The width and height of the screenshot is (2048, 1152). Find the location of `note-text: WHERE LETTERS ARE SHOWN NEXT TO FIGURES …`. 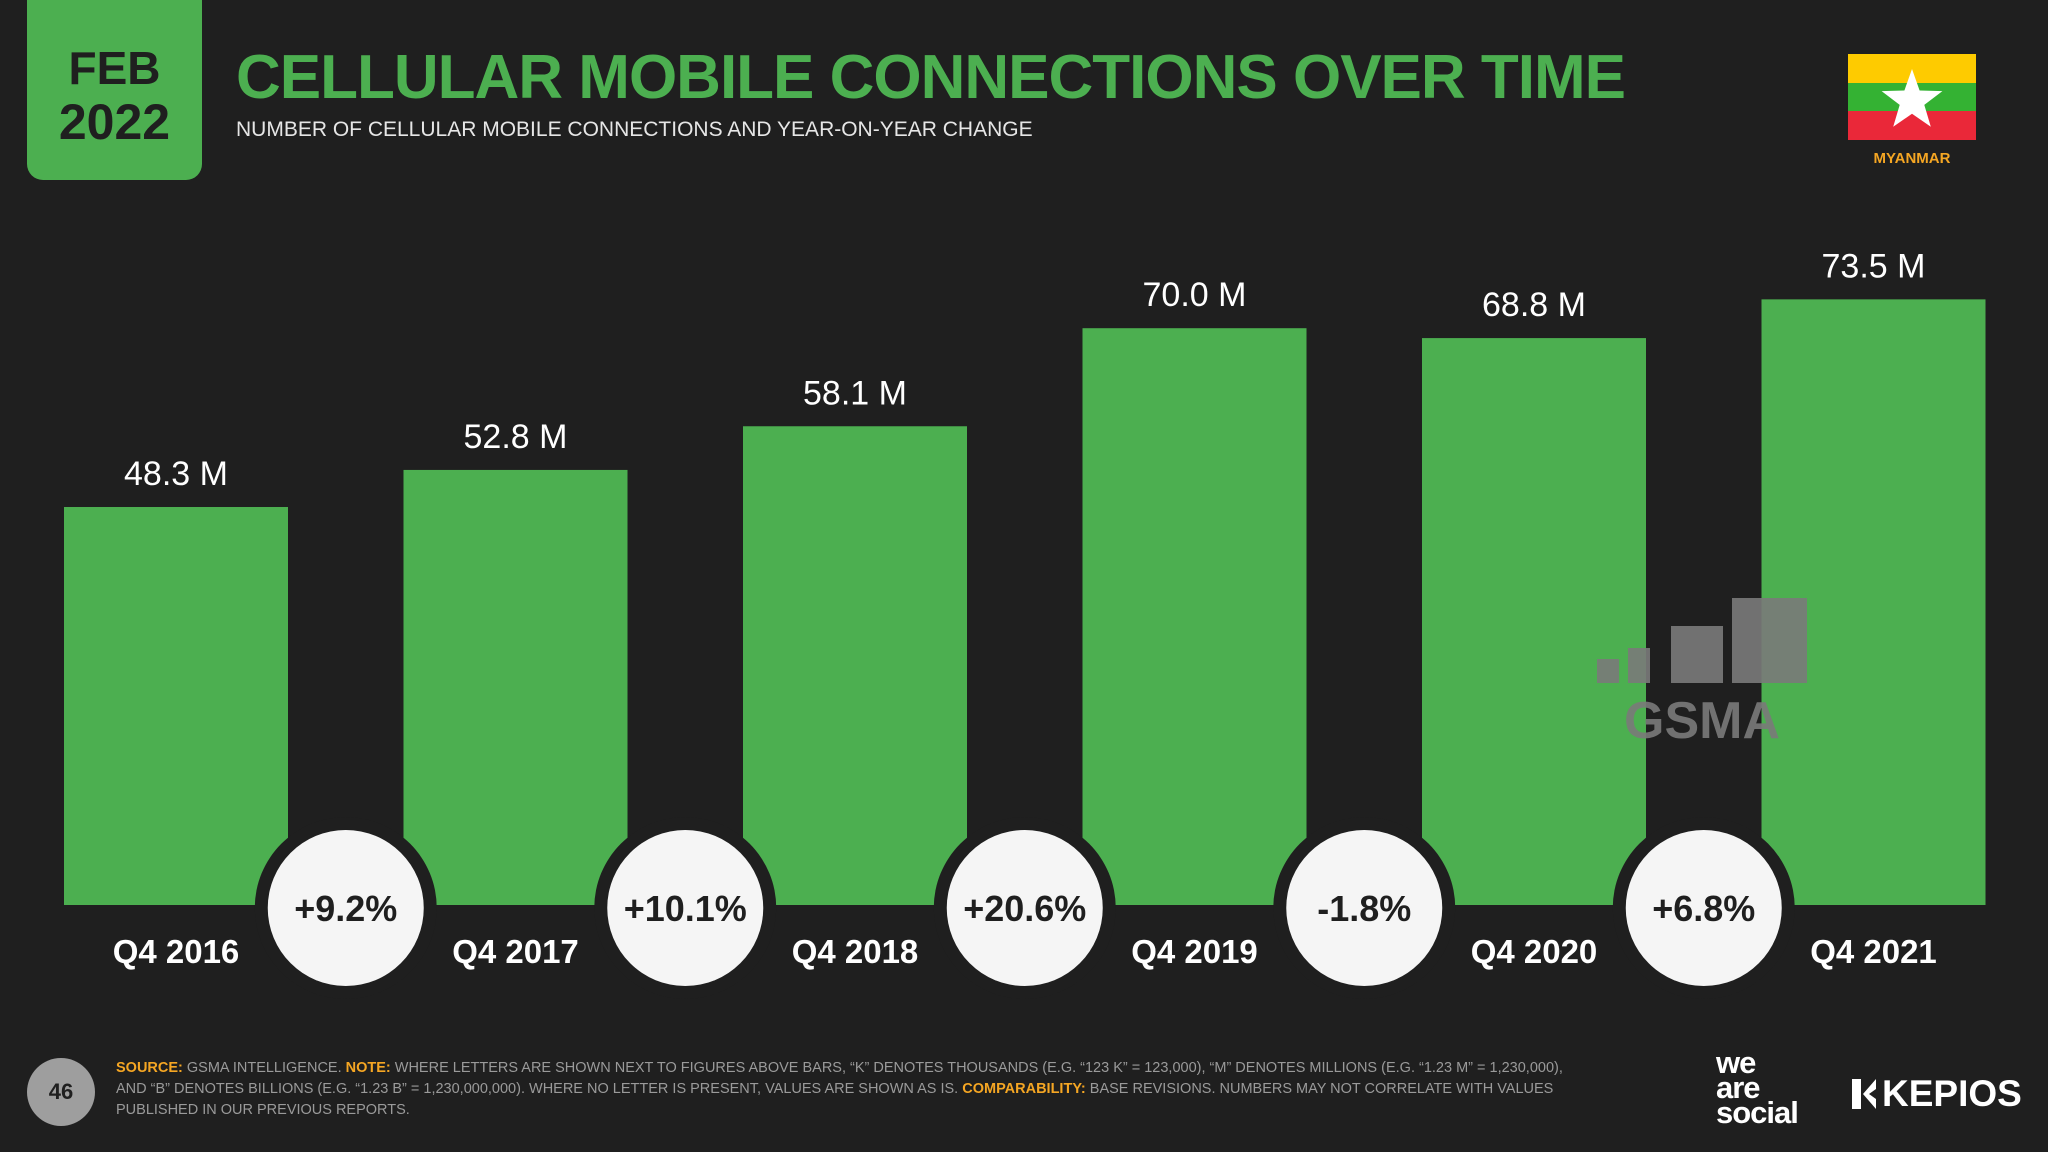

note-text: WHERE LETTERS ARE SHOWN NEXT TO FIGURES … is located at coordinates (839, 1078).